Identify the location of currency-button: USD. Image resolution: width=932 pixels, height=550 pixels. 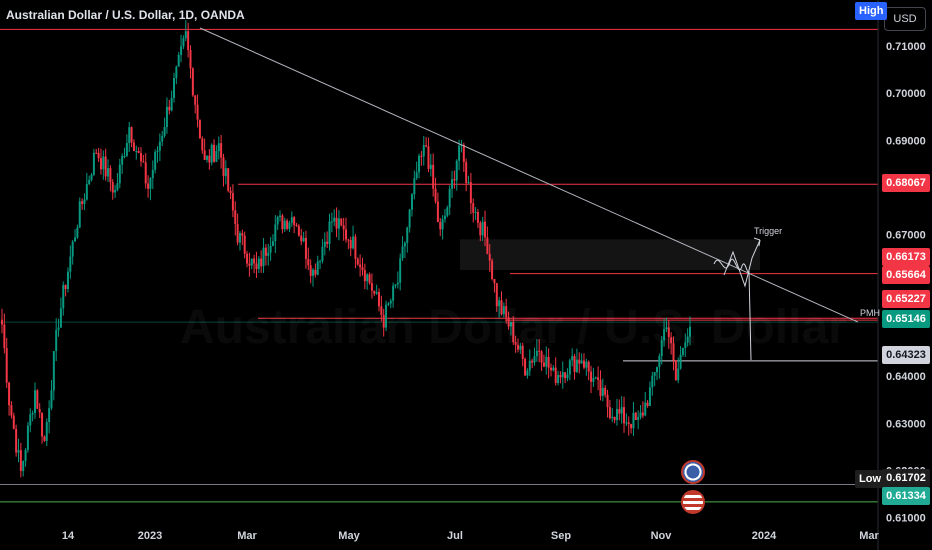
(905, 19).